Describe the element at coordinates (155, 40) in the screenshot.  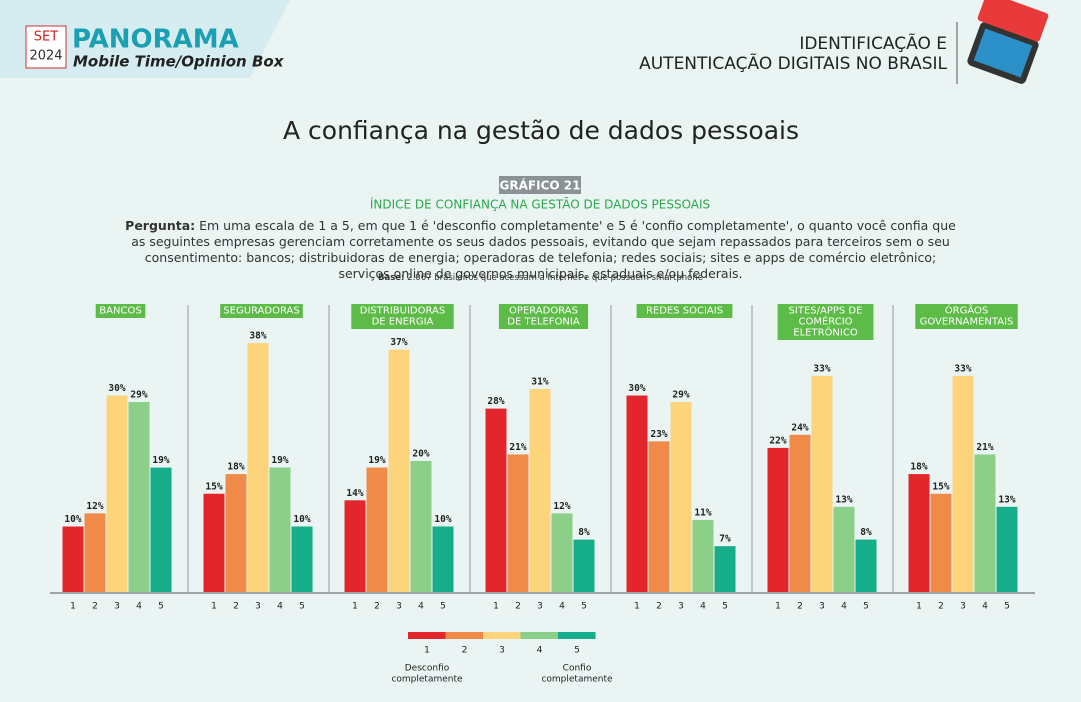
I see `brand: PANORAMA` at that location.